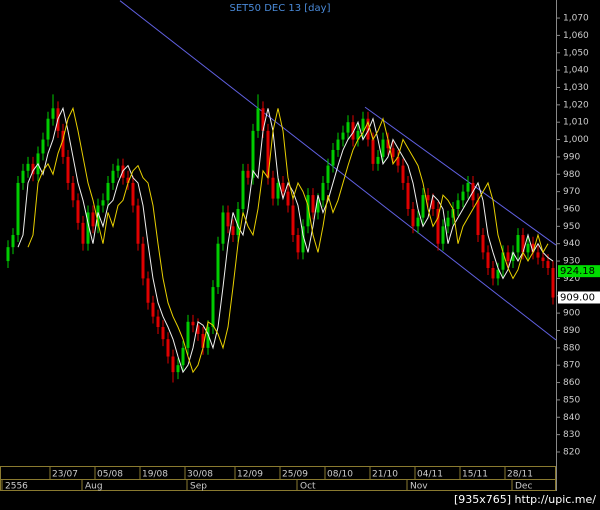 Image resolution: width=600 pixels, height=510 pixels. I want to click on period-label: Oct, so click(308, 487).